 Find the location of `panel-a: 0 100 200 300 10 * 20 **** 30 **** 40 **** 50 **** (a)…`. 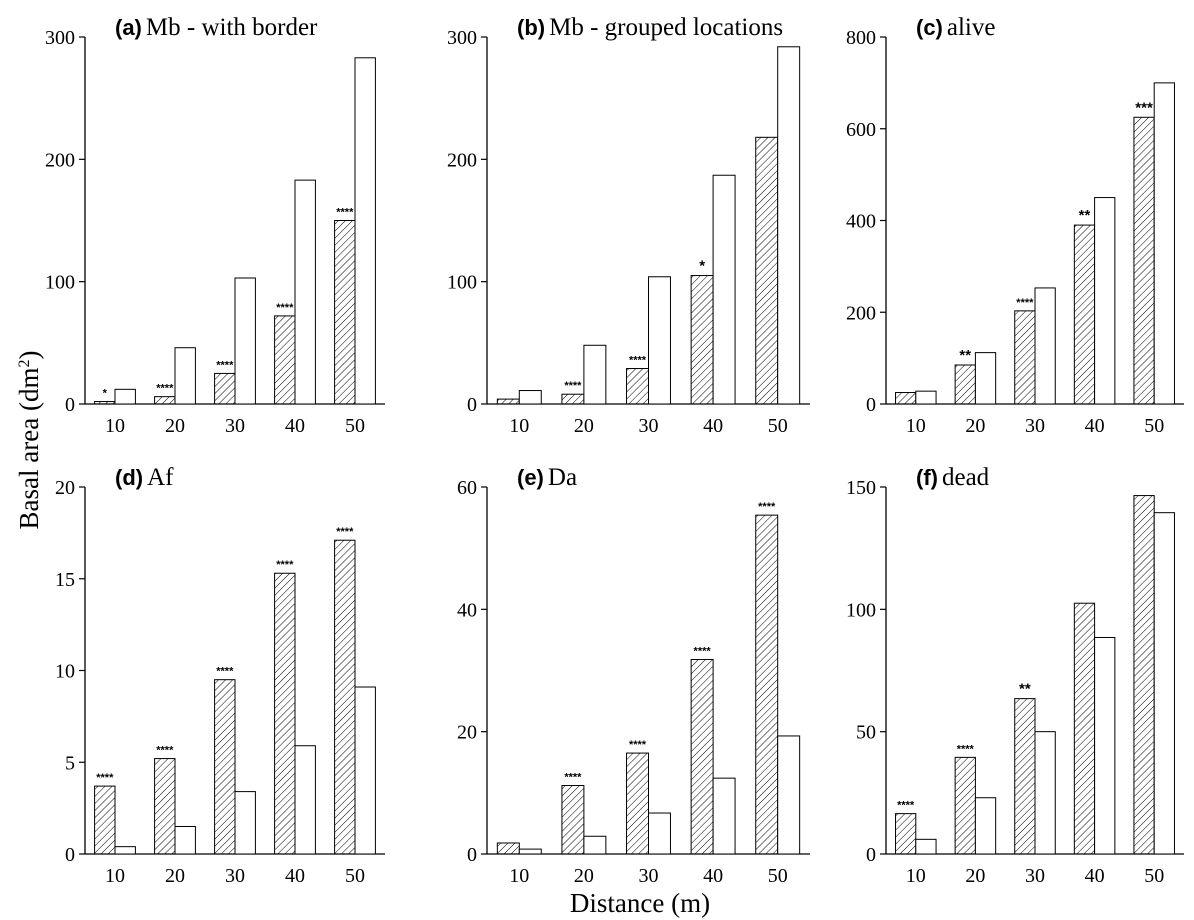

panel-a: 0 100 200 300 10 * 20 **** 30 **** 40 **** 50 **** (a)… is located at coordinates (215, 225).